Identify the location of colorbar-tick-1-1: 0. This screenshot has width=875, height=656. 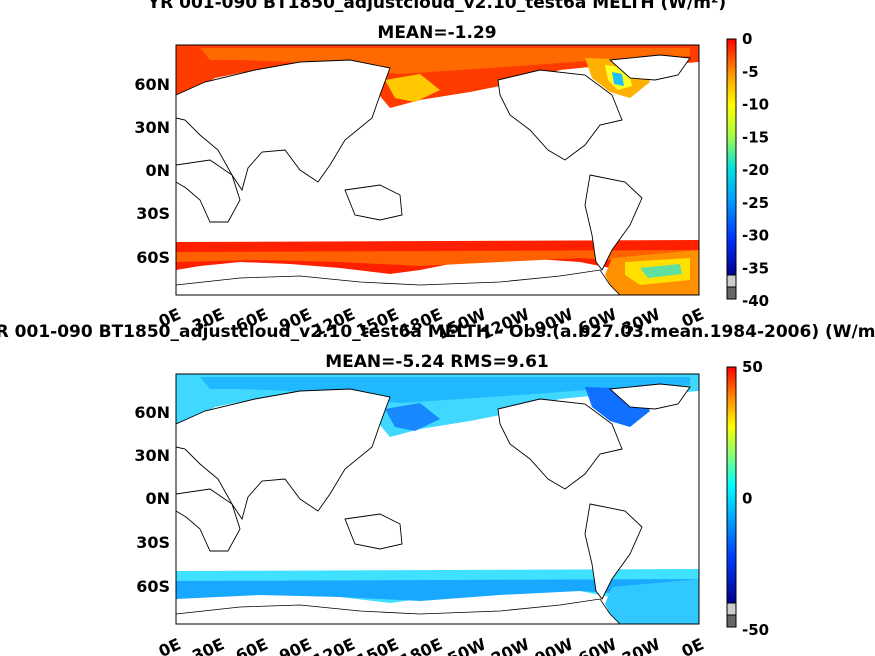
(747, 499).